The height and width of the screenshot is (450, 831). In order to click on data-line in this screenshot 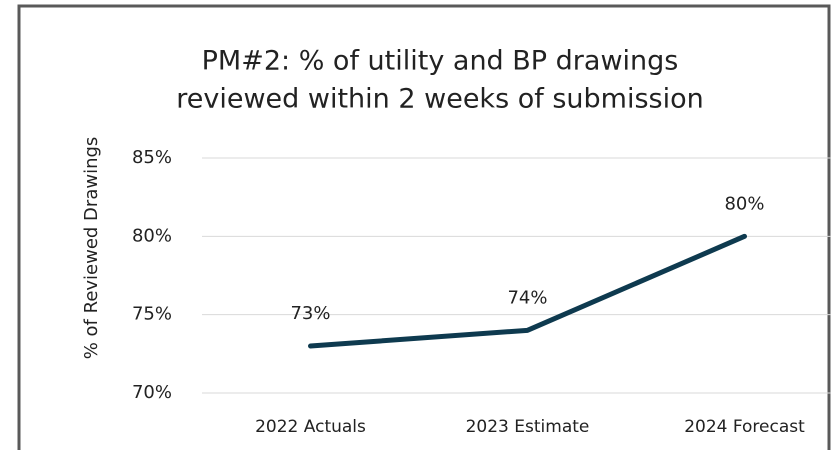, I will do `click(527, 291)`.